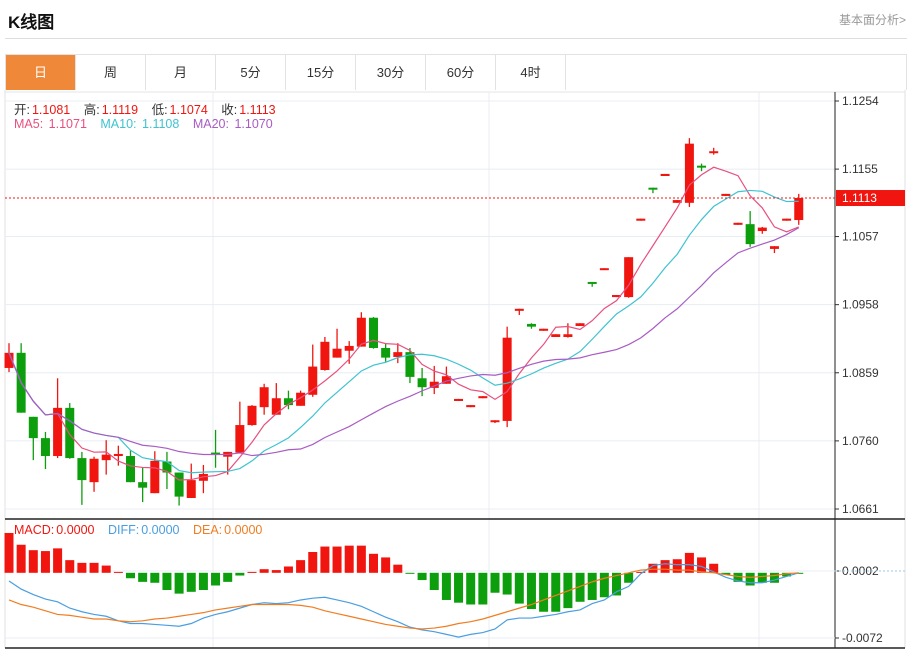 The width and height of the screenshot is (912, 651). I want to click on tab-30min: 30分, so click(391, 72).